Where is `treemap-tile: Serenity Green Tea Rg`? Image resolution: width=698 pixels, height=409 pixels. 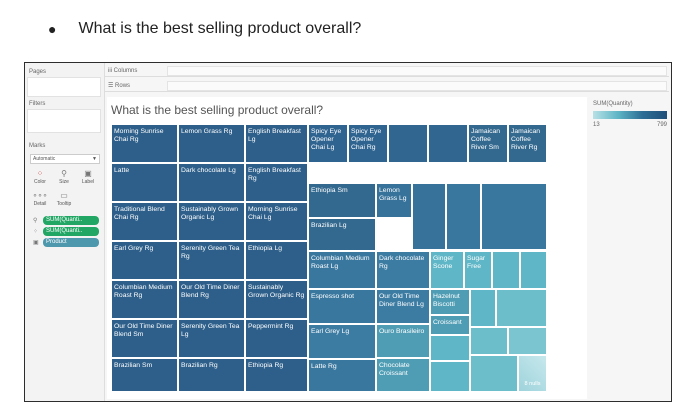
treemap-tile: Serenity Green Tea Rg is located at coordinates (211, 260).